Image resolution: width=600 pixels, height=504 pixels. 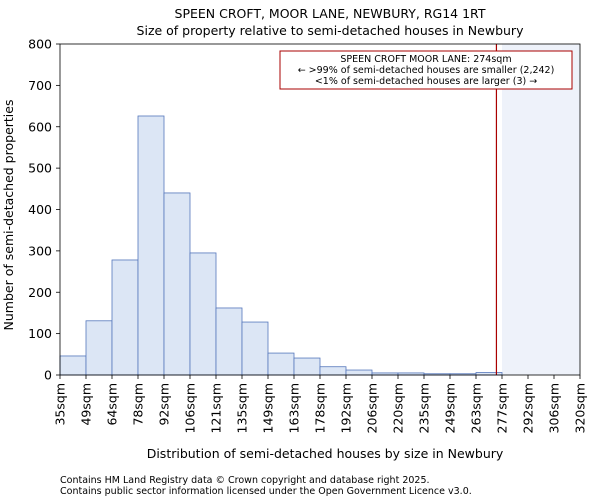 I want to click on y-tick-label-300: 300, so click(x=40, y=250).